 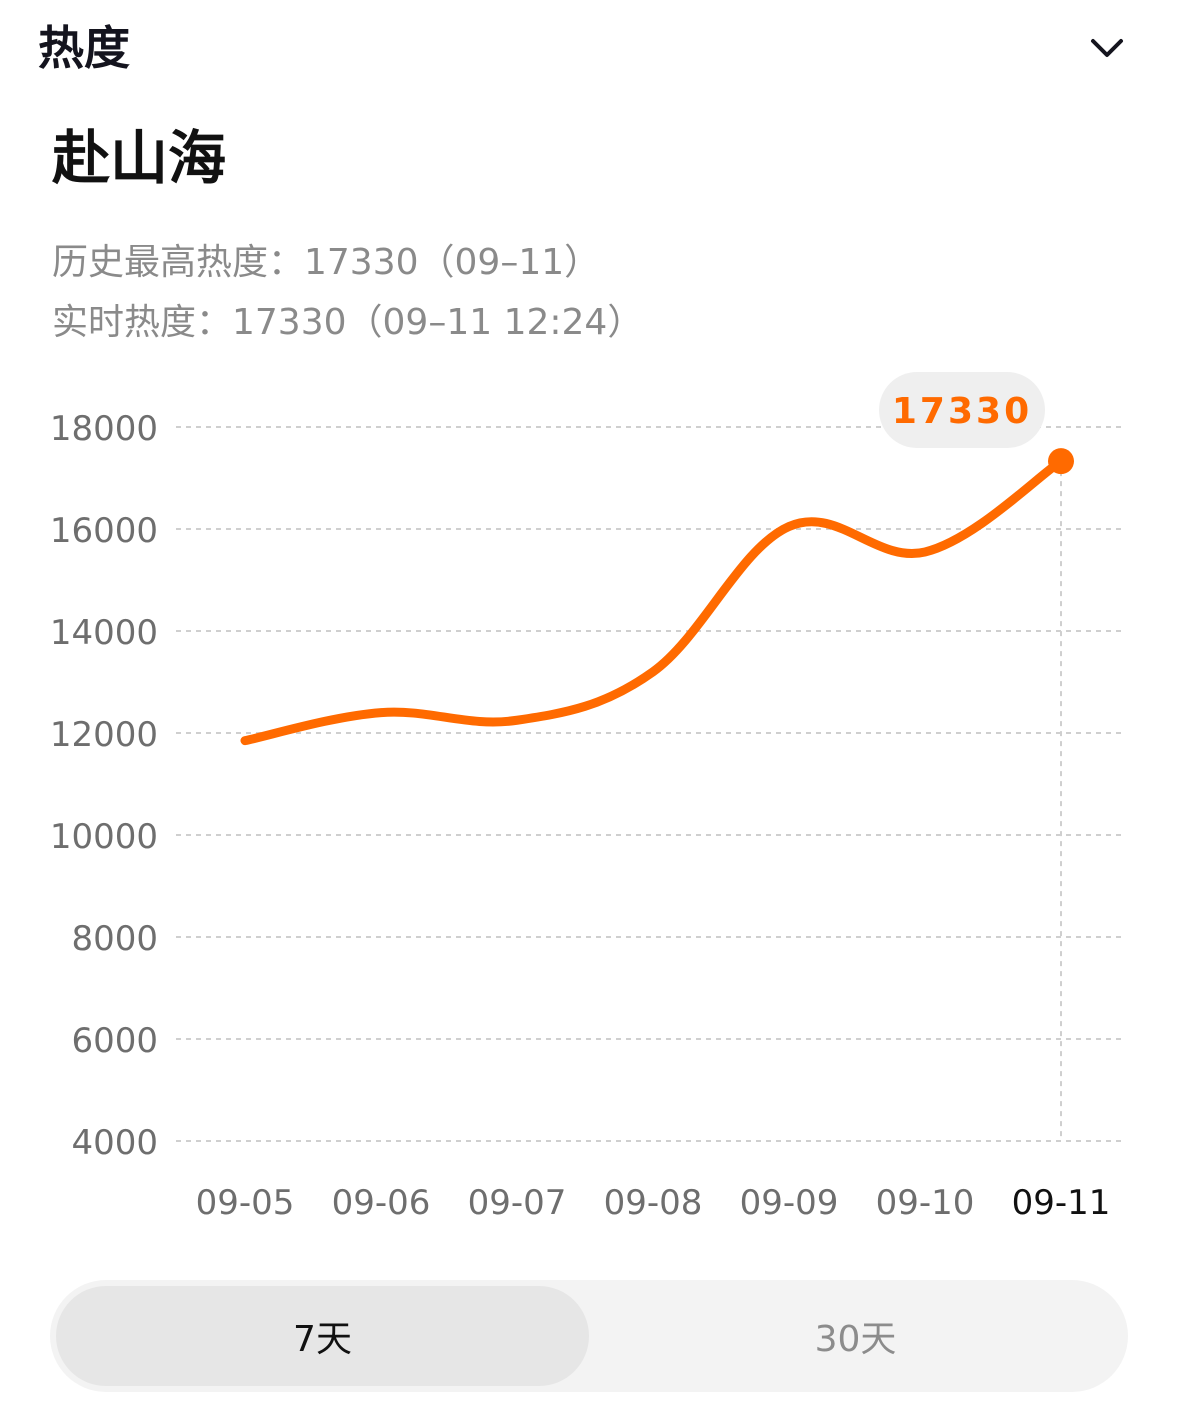 What do you see at coordinates (104, 633) in the screenshot?
I see `y-tick-label: 14000` at bounding box center [104, 633].